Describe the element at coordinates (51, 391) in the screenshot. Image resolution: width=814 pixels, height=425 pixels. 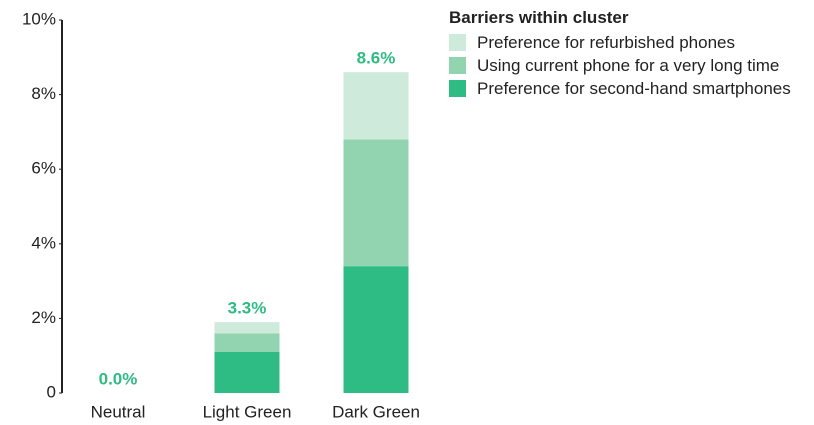
I see `y-tick-label: 0` at that location.